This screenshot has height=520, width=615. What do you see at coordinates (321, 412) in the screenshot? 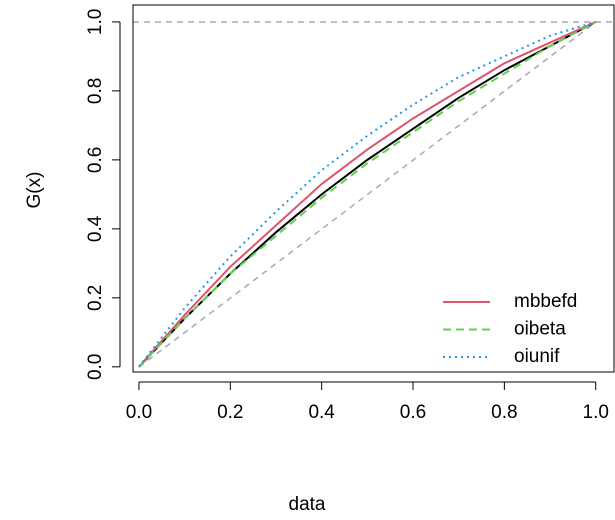
I see `x-tick-label: 0.4` at bounding box center [321, 412].